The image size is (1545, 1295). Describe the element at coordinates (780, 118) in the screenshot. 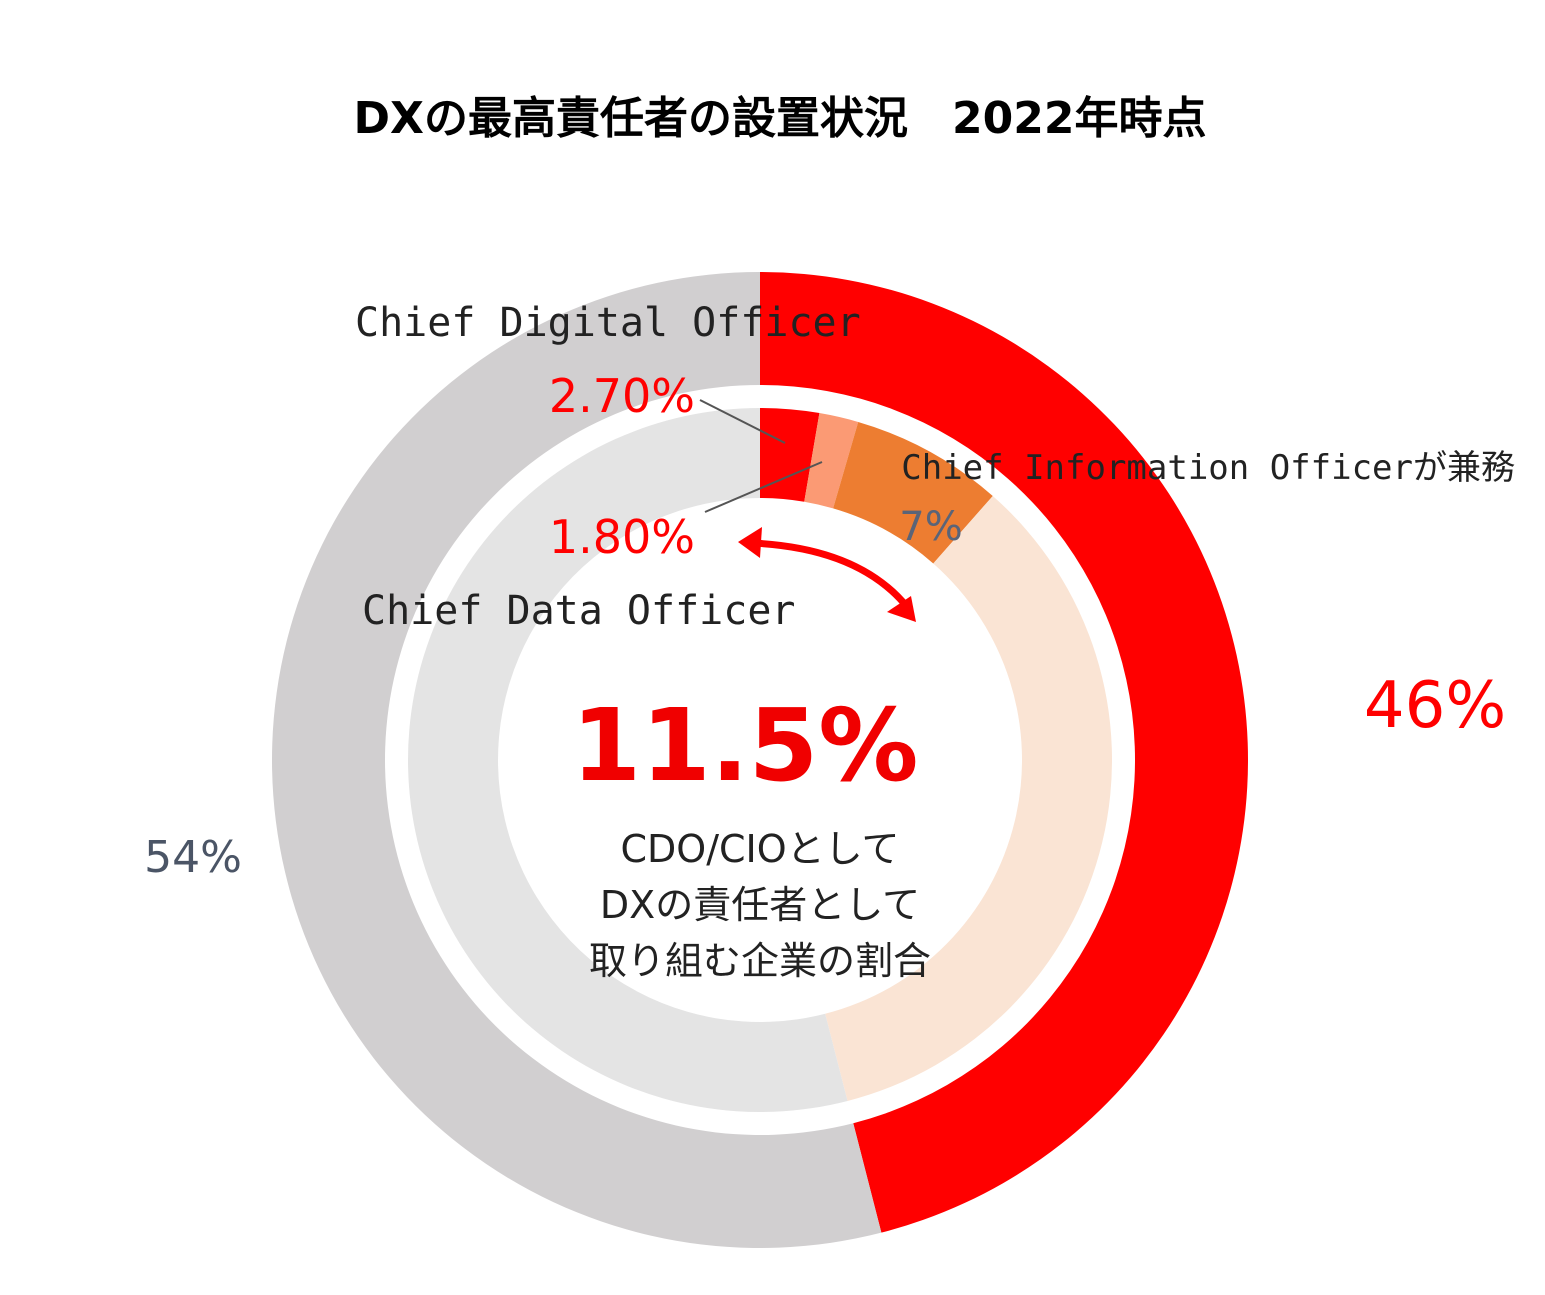

I see `chart-title: DXの最高責任者の設置状況 2022年時点` at that location.